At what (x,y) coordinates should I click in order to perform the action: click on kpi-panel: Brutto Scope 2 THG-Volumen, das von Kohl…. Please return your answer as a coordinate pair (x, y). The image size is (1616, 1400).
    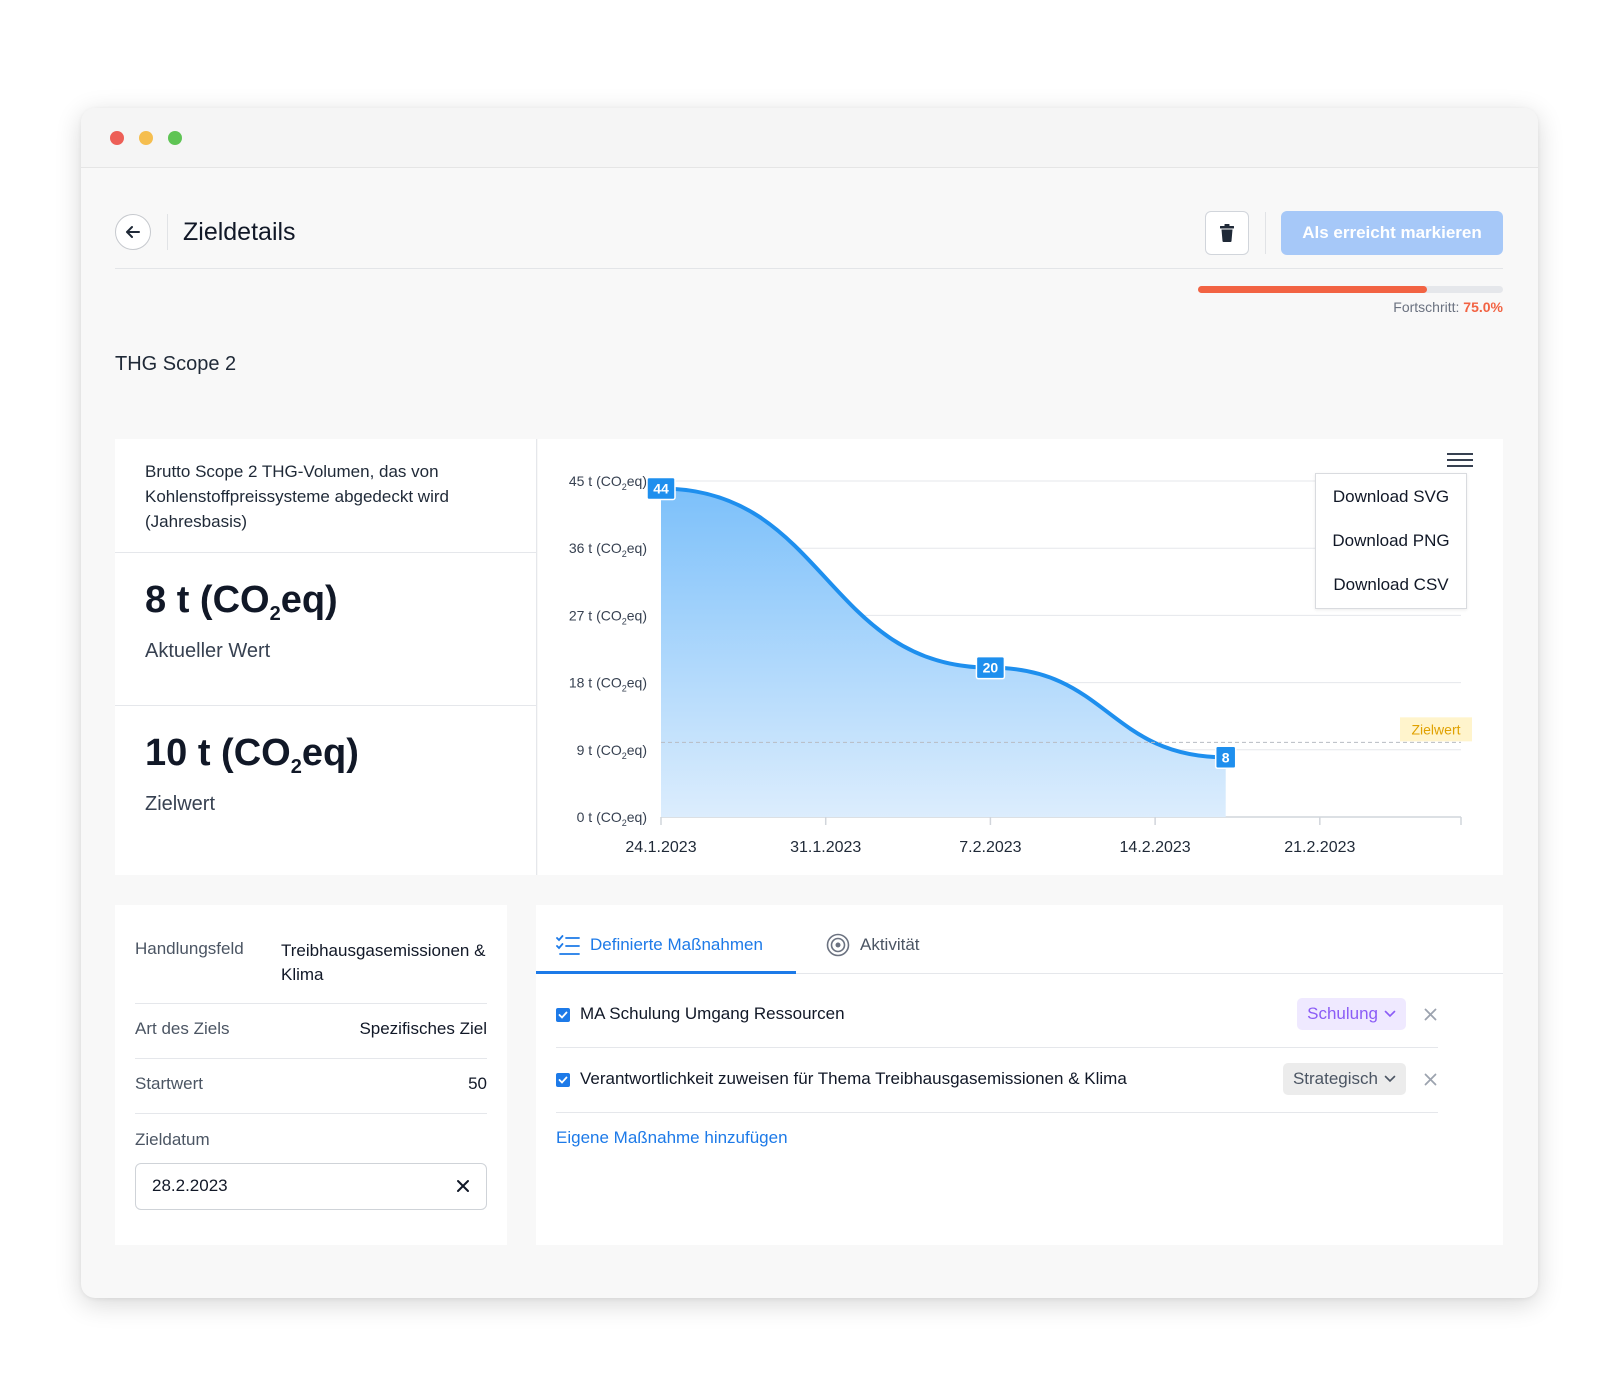
    Looking at the image, I should click on (326, 657).